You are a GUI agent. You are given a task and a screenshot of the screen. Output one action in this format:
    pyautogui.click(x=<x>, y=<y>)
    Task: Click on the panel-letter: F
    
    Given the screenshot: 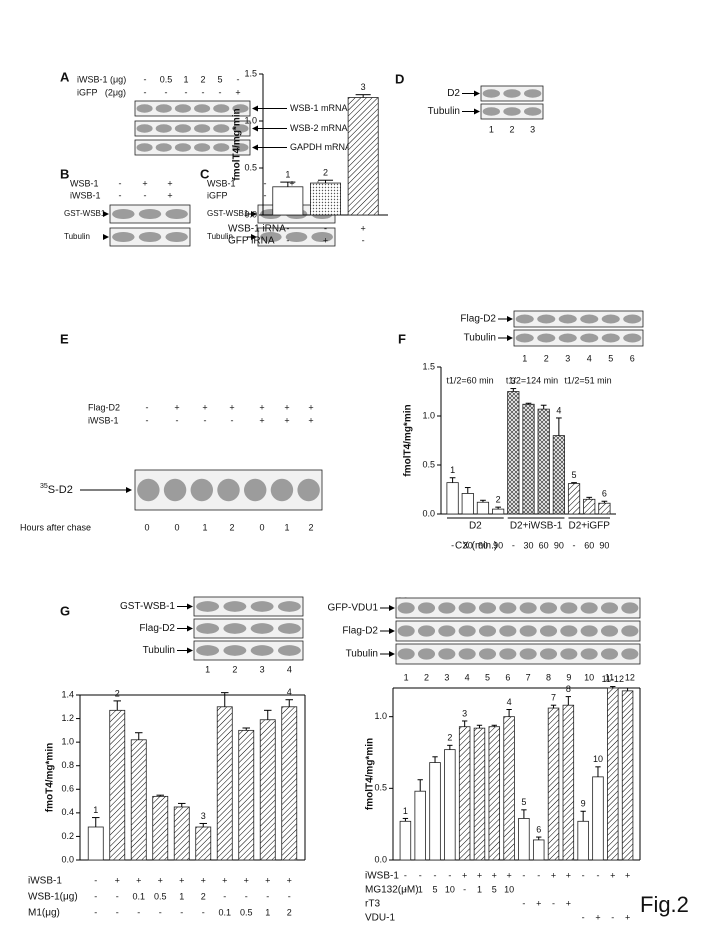 What is the action you would take?
    pyautogui.click(x=402, y=338)
    